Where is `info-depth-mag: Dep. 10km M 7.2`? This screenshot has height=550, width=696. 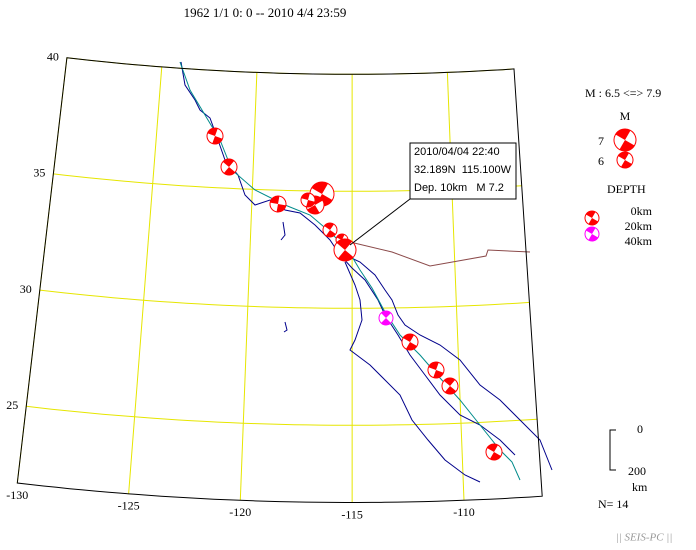
info-depth-mag: Dep. 10km M 7.2 is located at coordinates (459, 188).